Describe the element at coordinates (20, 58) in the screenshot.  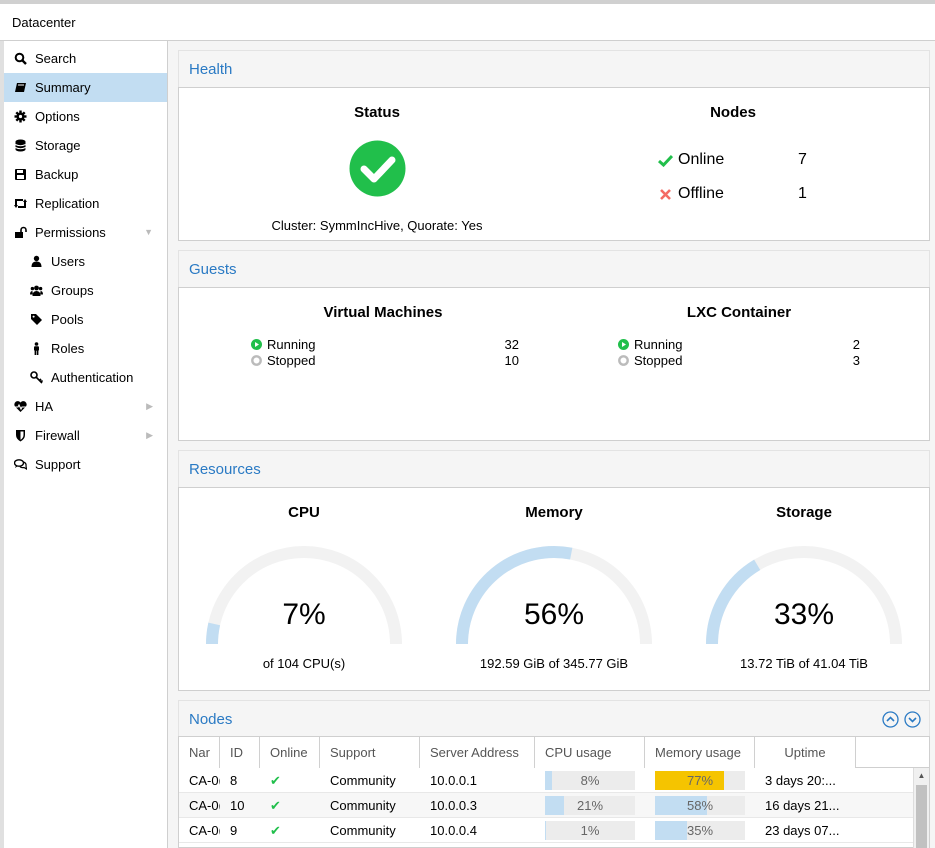
I see `search-icon` at that location.